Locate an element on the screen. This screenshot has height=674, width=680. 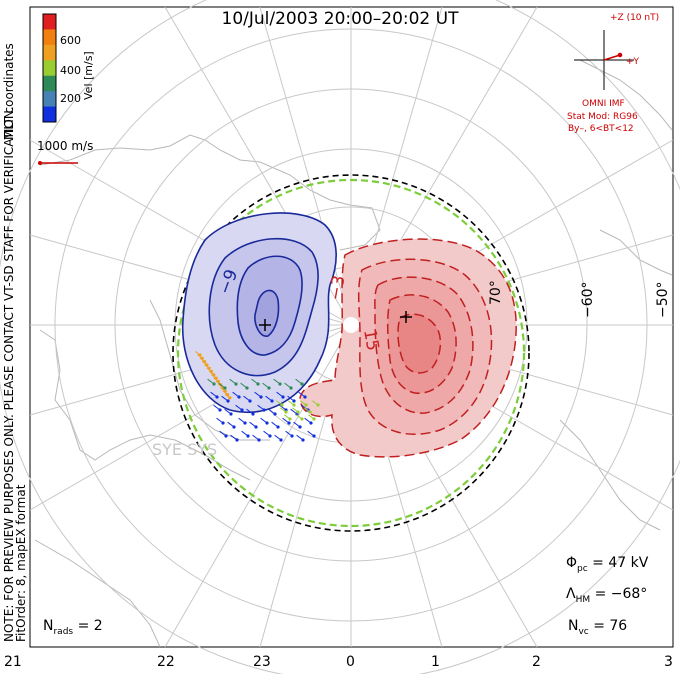
map-title: 10/Jul/2003 20:00–20:02 UT is located at coordinates (340, 19).